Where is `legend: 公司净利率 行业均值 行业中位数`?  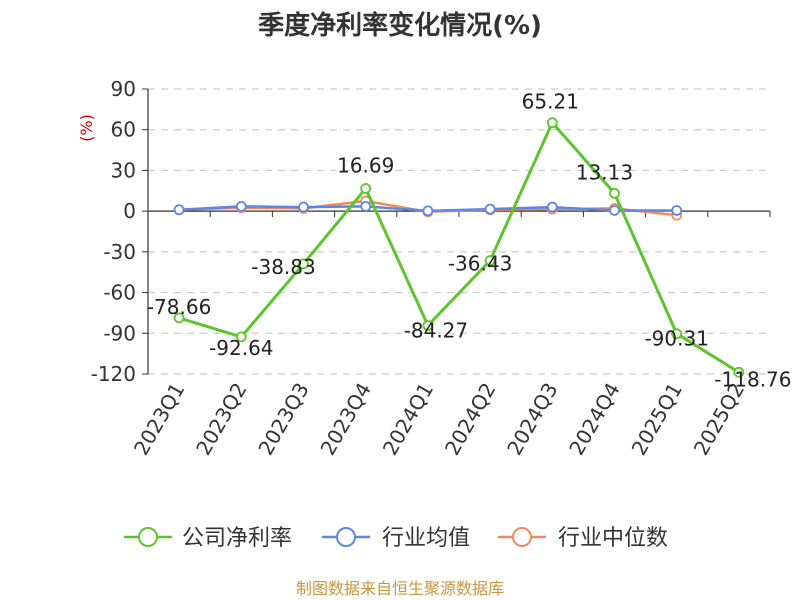 legend: 公司净利率 行业均值 行业中位数 is located at coordinates (396, 538).